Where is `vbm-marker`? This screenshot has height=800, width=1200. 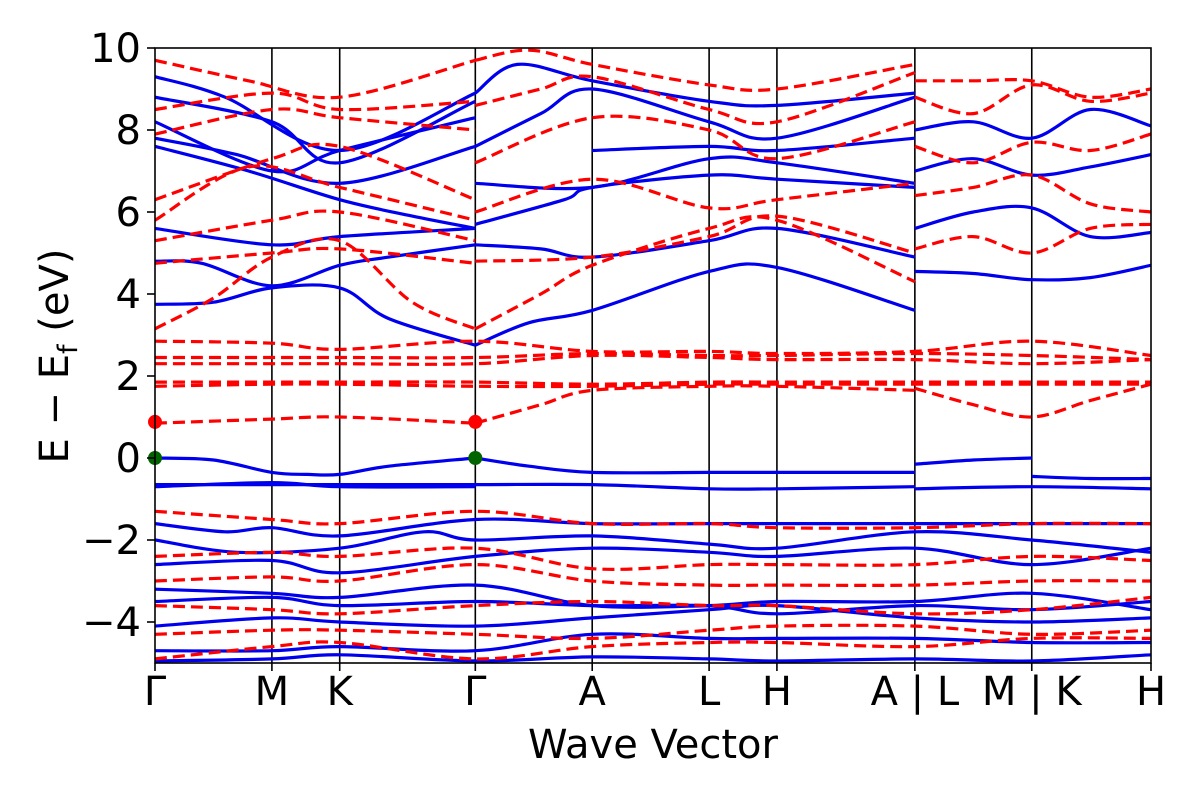
vbm-marker is located at coordinates (475, 458).